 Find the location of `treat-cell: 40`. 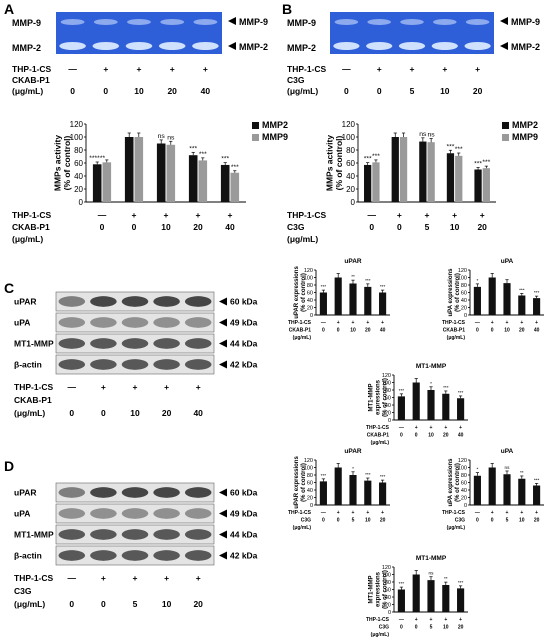

treat-cell: 40 is located at coordinates (461, 436).